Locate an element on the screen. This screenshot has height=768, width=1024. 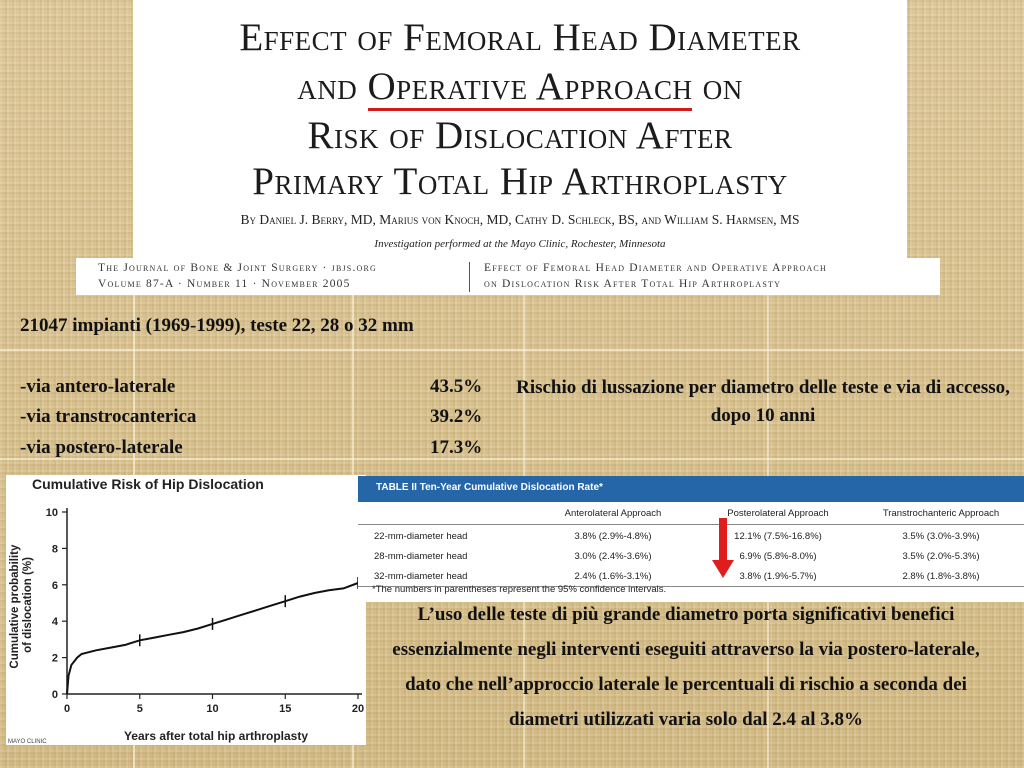
table-cell: 2.8% (1.8%-3.8%) is located at coordinates (941, 576).